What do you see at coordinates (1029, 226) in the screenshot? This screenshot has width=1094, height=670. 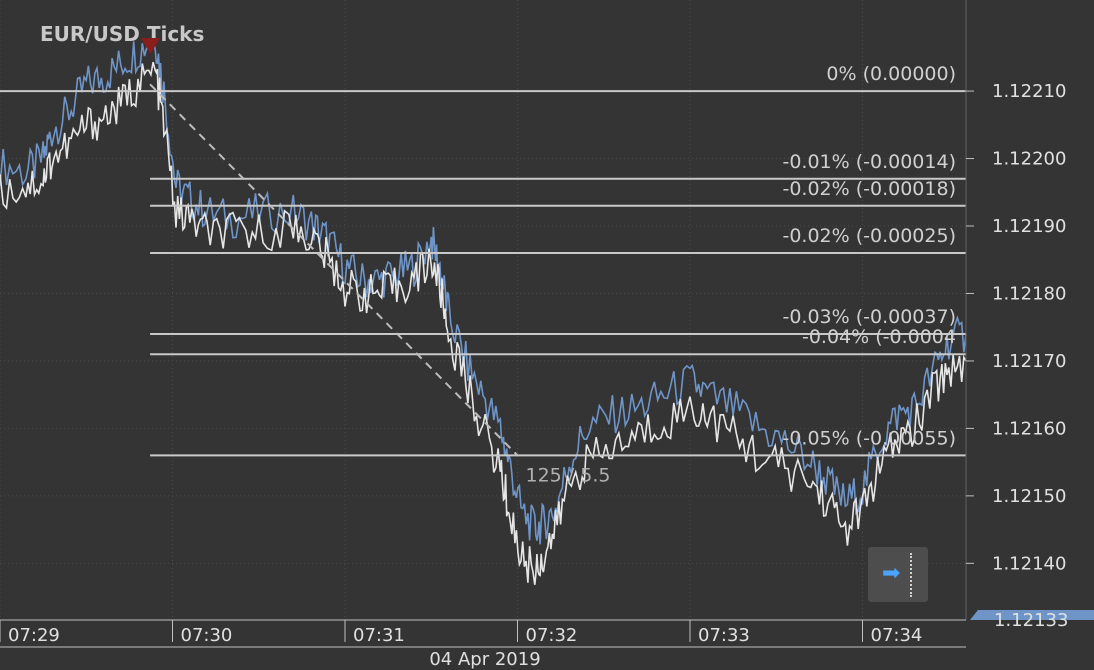 I see `y-tick-label: 1.12190` at bounding box center [1029, 226].